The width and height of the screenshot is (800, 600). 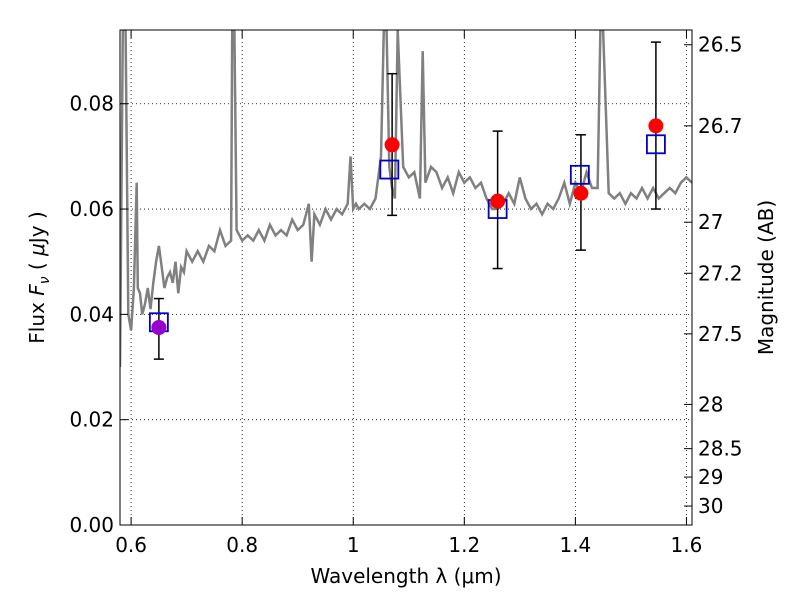 I want to click on y-tick-label: 0.08, so click(x=91, y=104).